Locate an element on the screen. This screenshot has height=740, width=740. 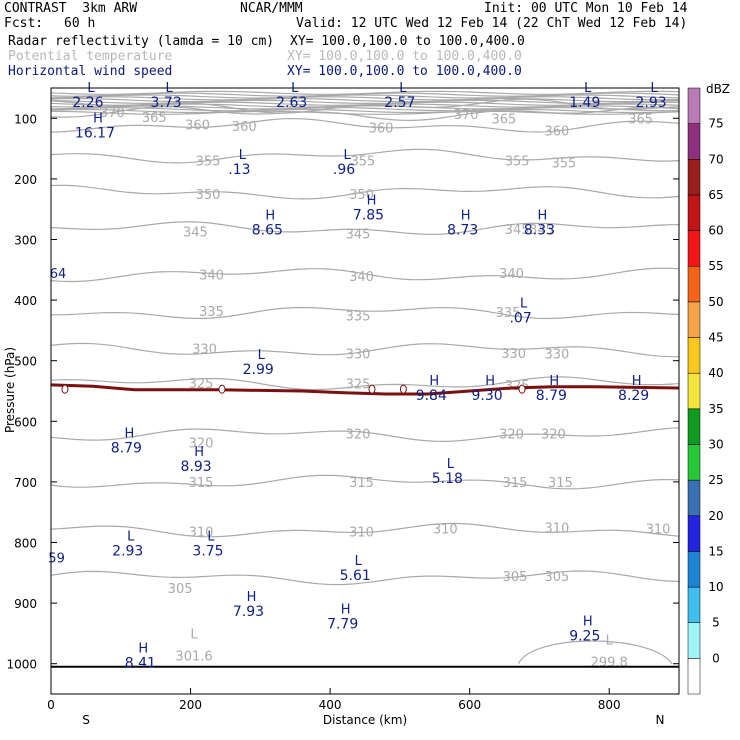
wind-extremum-value: 8.73 is located at coordinates (462, 230).